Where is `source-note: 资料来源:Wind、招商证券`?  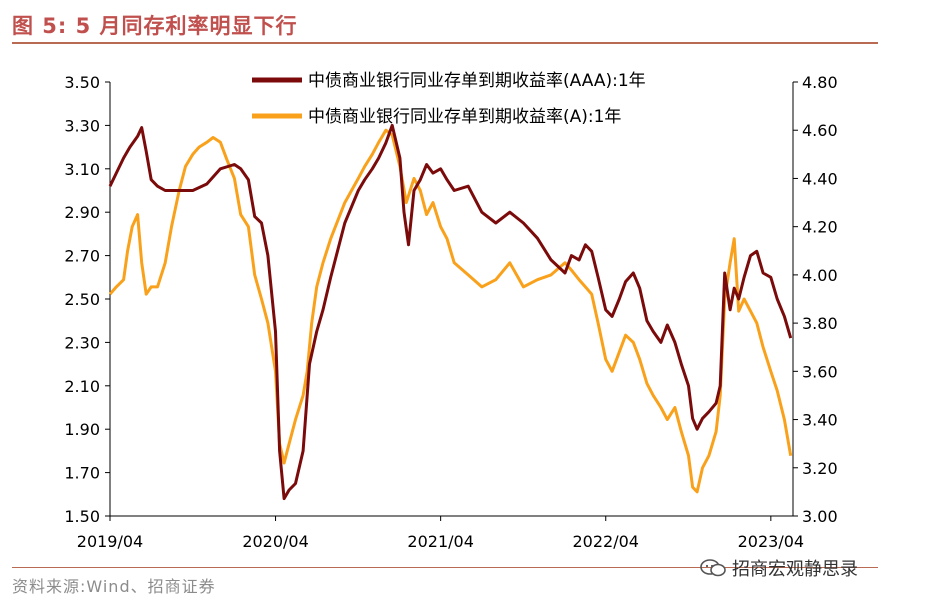
source-note: 资料来源:Wind、招商证券 is located at coordinates (114, 586).